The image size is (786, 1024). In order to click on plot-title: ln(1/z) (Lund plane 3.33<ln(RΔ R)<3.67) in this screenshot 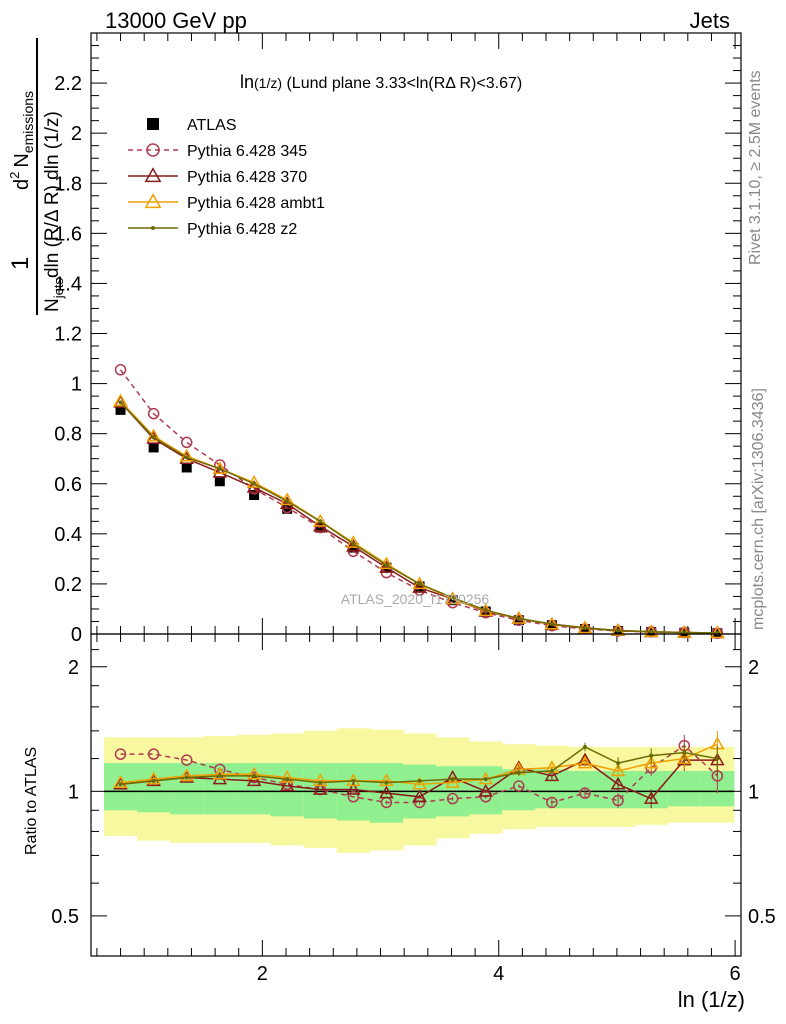, I will do `click(381, 82)`.